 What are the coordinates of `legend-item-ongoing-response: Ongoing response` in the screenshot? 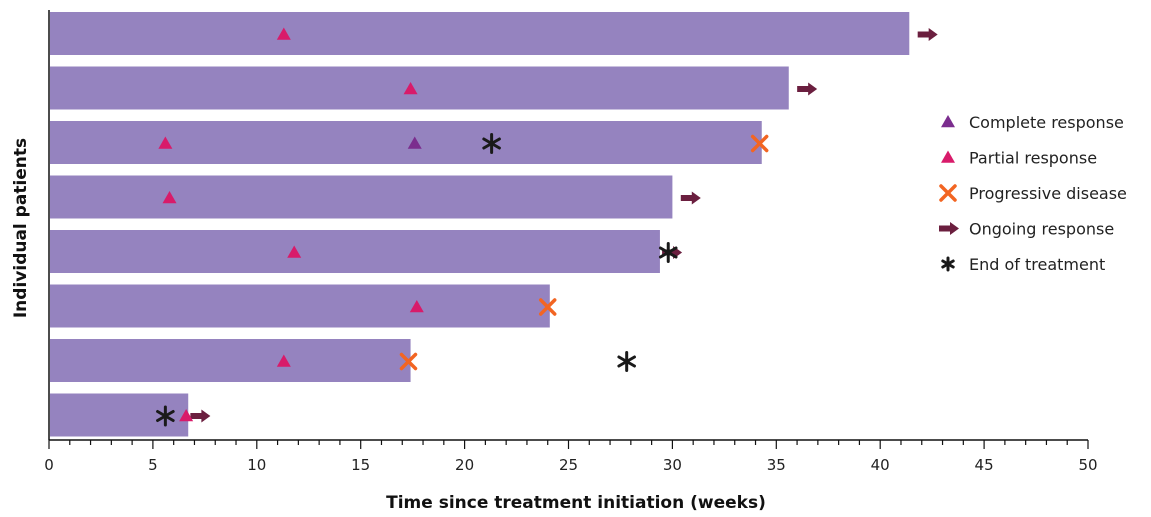 It's located at (1026, 229).